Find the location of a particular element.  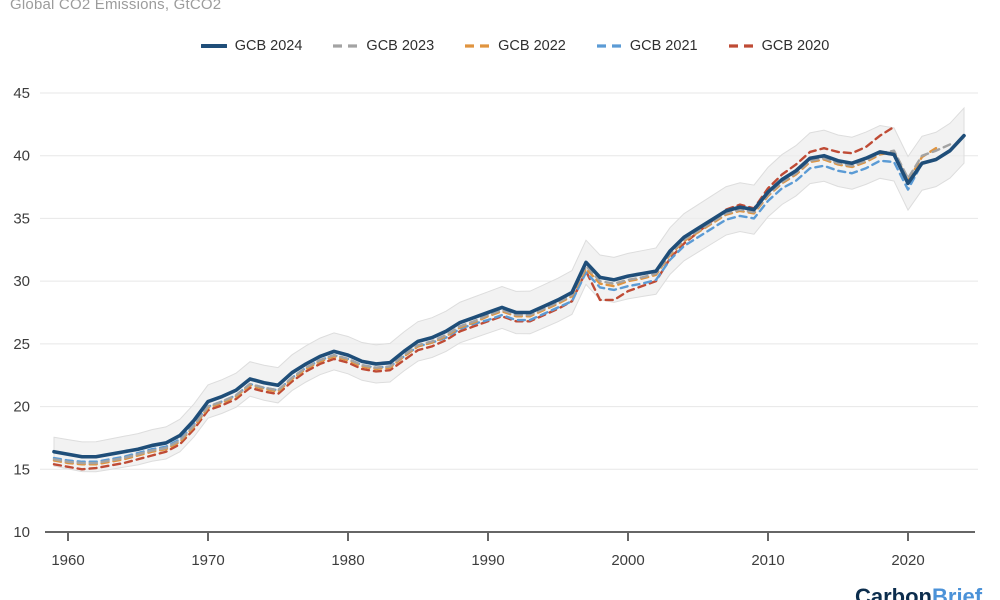

y-axis-label: 45 is located at coordinates (21, 93).